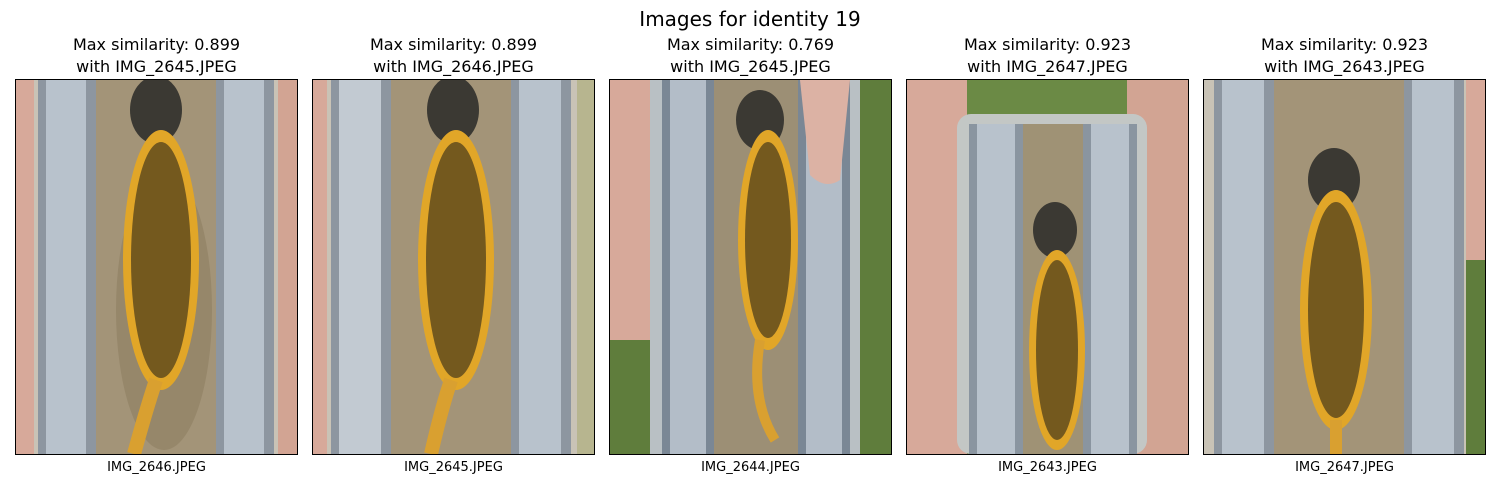 Image resolution: width=1500 pixels, height=500 pixels. I want to click on panel-title: Max similarity: 0.899 with IMG_2646.JPEG, so click(453, 56).